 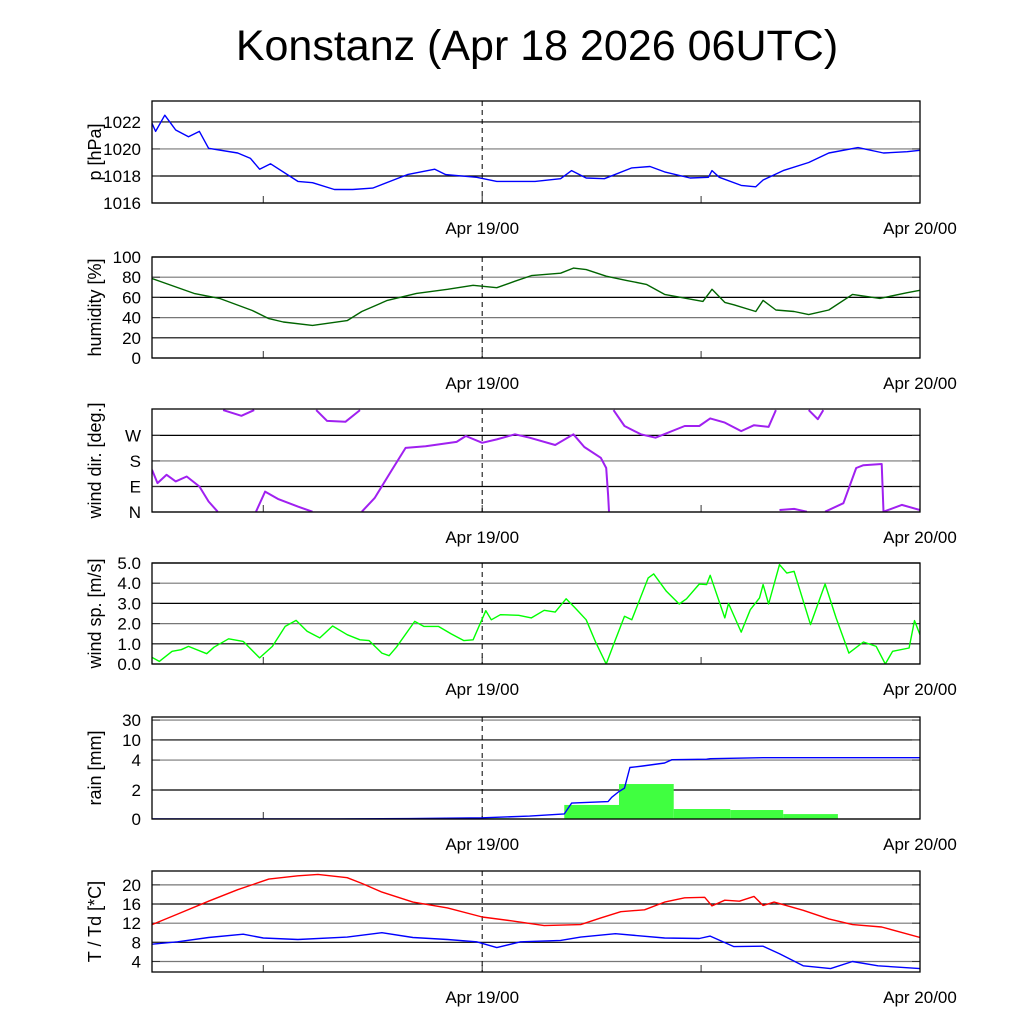 What do you see at coordinates (129, 603) in the screenshot?
I see `y-tick-label: 3.0` at bounding box center [129, 603].